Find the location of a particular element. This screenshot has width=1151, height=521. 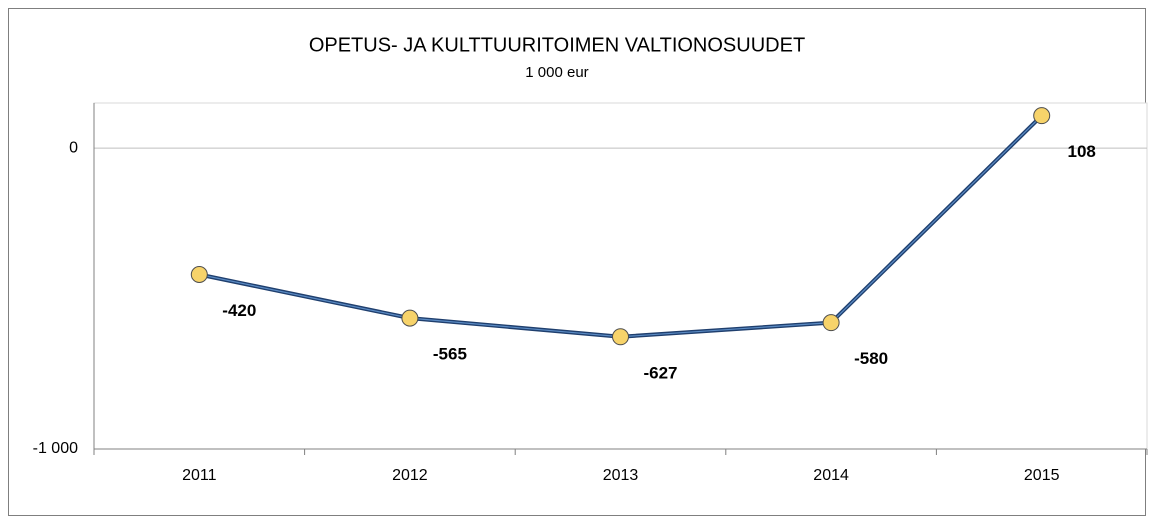

x-tick-label: 2015 is located at coordinates (1042, 475).